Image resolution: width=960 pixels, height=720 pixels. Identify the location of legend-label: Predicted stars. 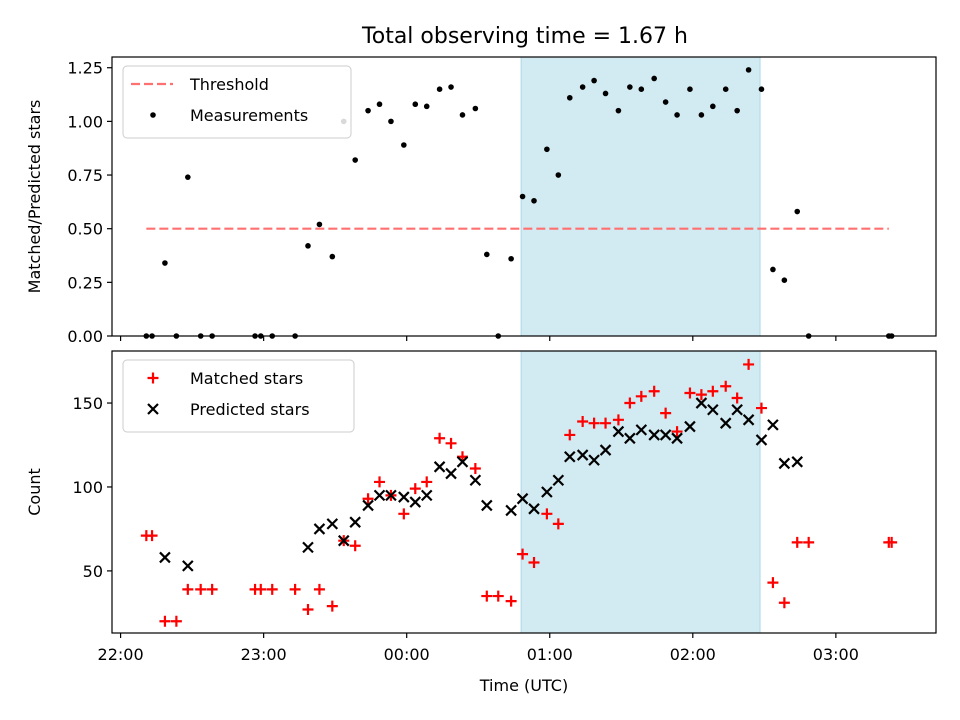
(250, 409).